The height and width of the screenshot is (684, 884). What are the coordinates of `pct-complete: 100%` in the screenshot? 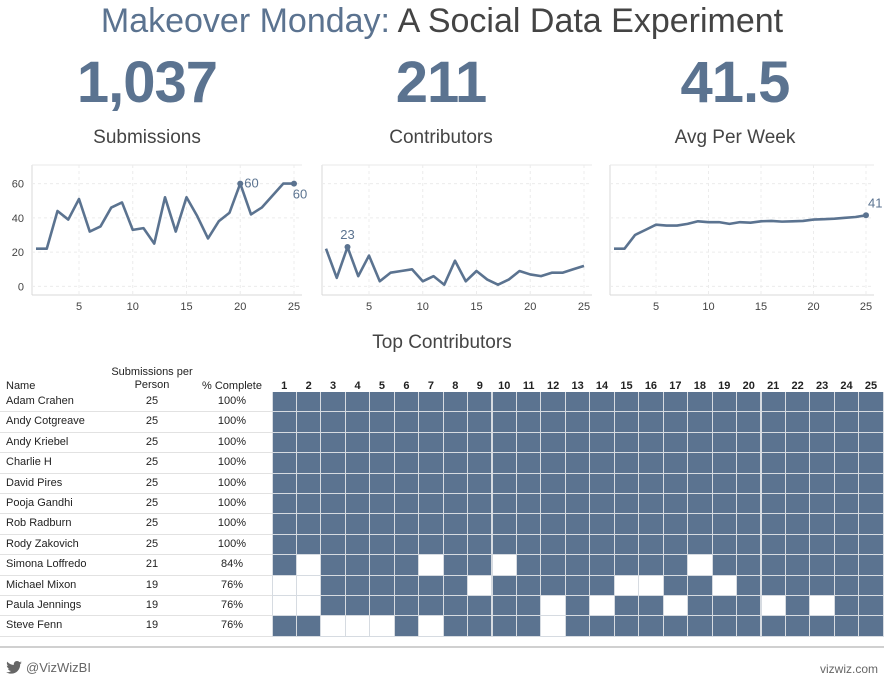 It's located at (232, 482).